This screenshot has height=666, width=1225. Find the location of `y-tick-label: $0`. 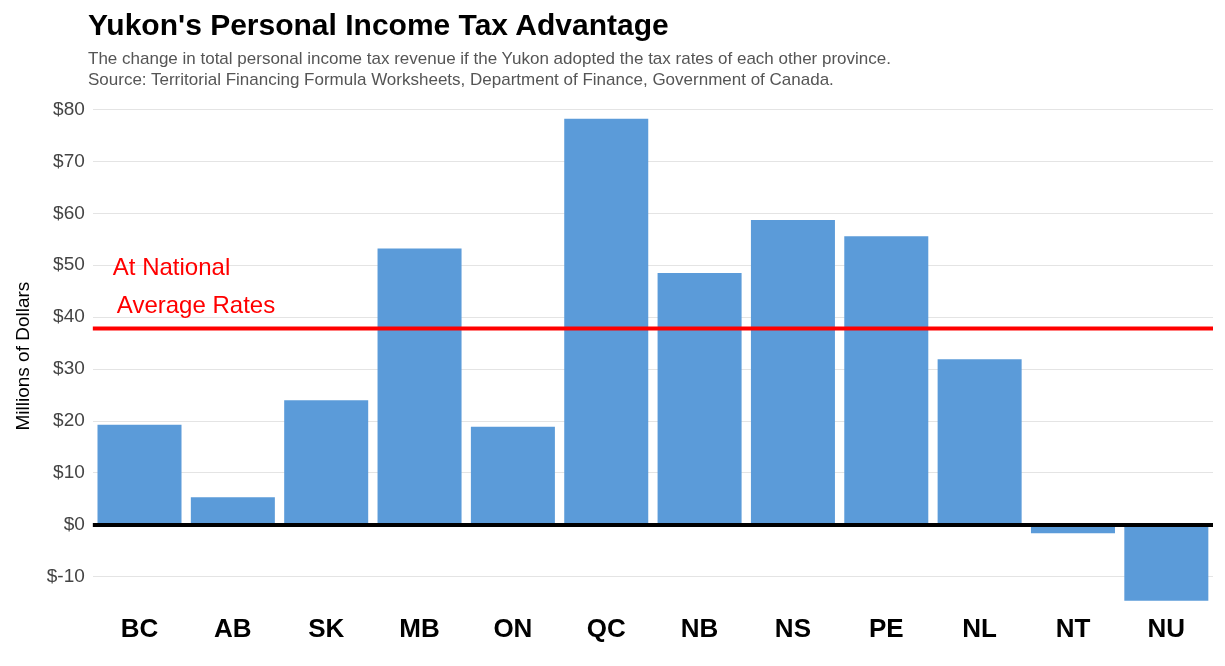

y-tick-label: $0 is located at coordinates (74, 524).